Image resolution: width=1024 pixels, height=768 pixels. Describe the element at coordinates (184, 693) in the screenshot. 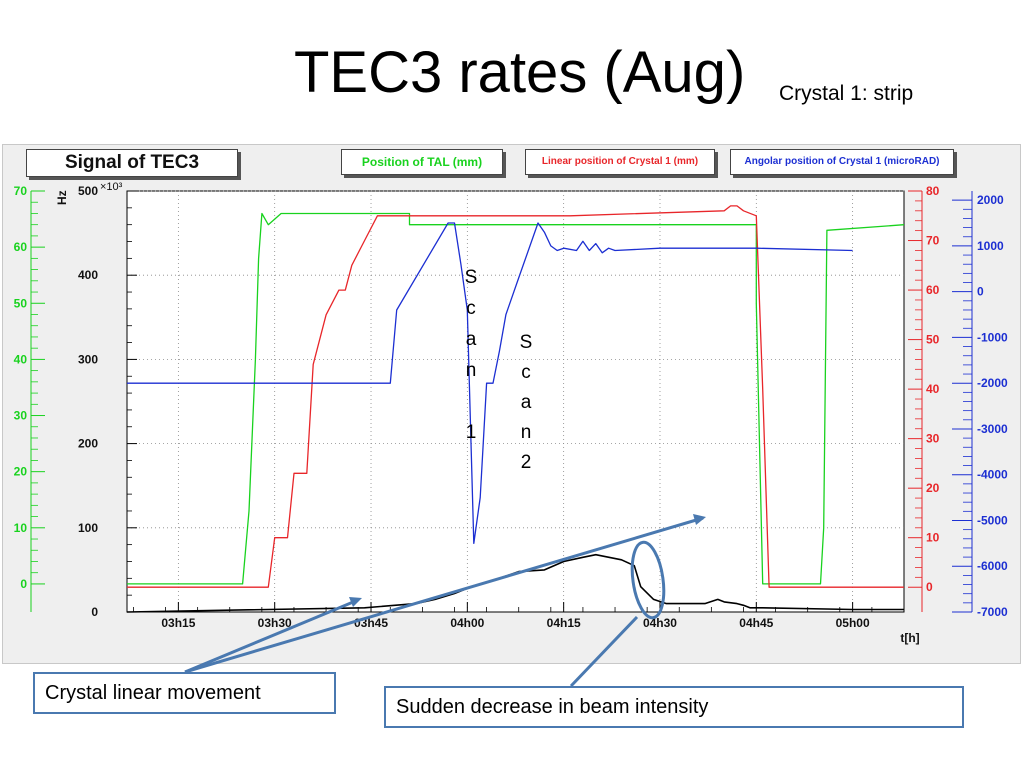

I see `callout-crystal-linear-movement: Crystal linear movement` at that location.